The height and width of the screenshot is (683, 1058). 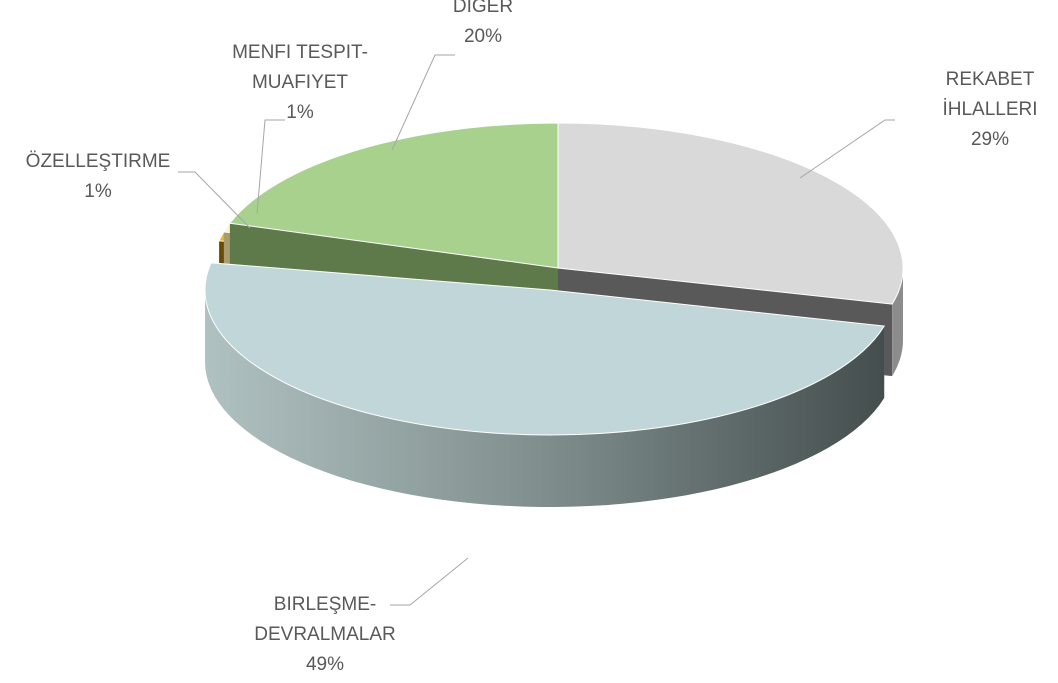 What do you see at coordinates (897, 322) in the screenshot?
I see `slice-side` at bounding box center [897, 322].